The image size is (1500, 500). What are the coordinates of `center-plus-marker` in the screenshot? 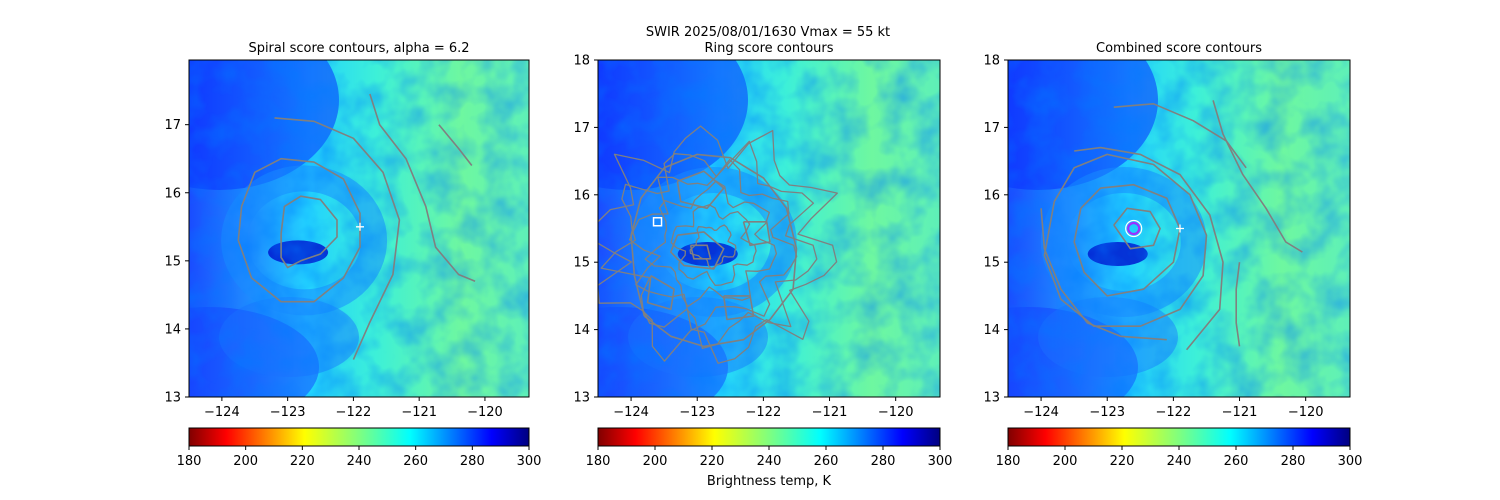 It's located at (1179, 228).